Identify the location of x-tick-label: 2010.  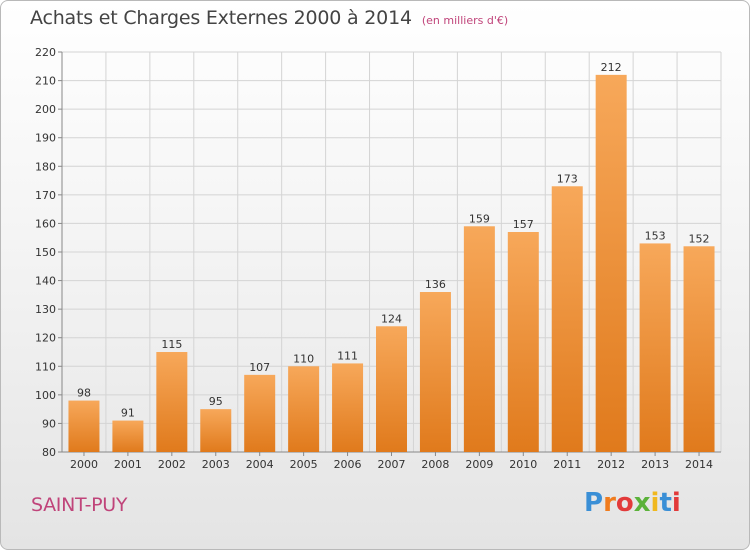
(523, 464).